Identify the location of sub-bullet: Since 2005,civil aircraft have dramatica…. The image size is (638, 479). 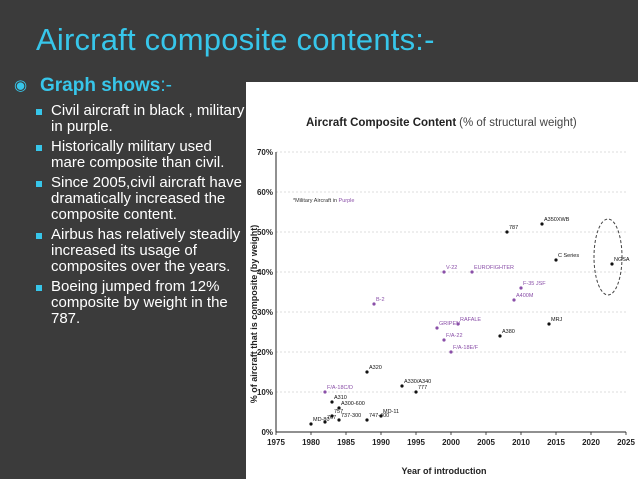
(141, 199).